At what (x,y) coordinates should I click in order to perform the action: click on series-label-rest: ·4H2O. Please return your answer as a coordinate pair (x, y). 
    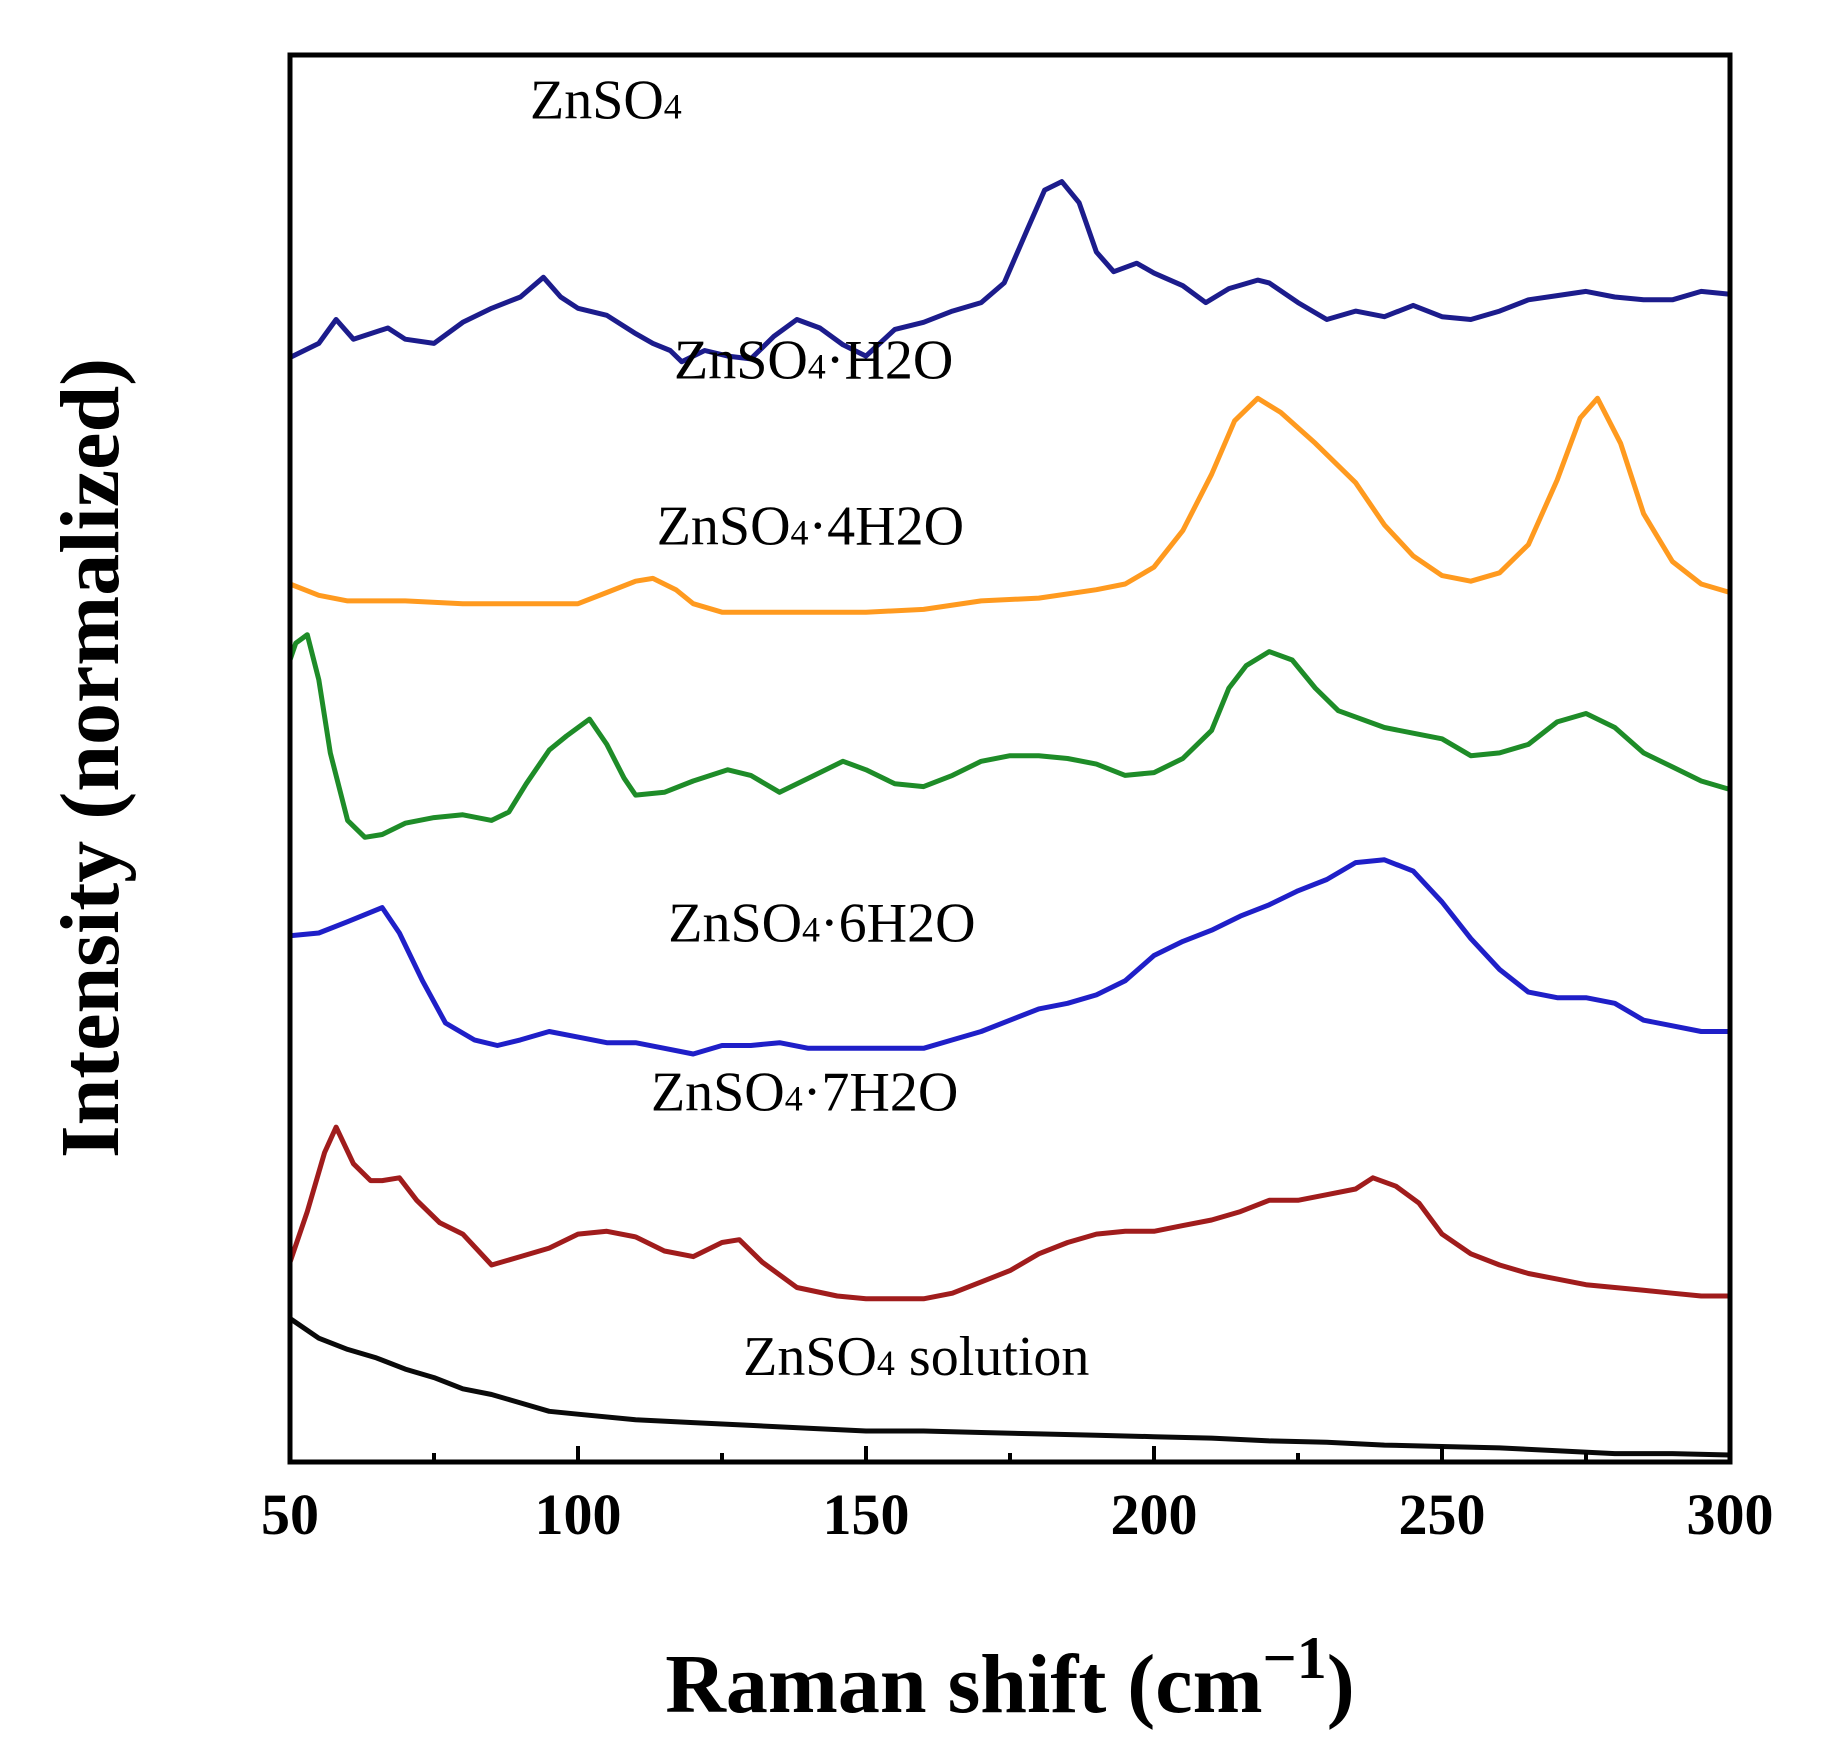
    Looking at the image, I should click on (887, 527).